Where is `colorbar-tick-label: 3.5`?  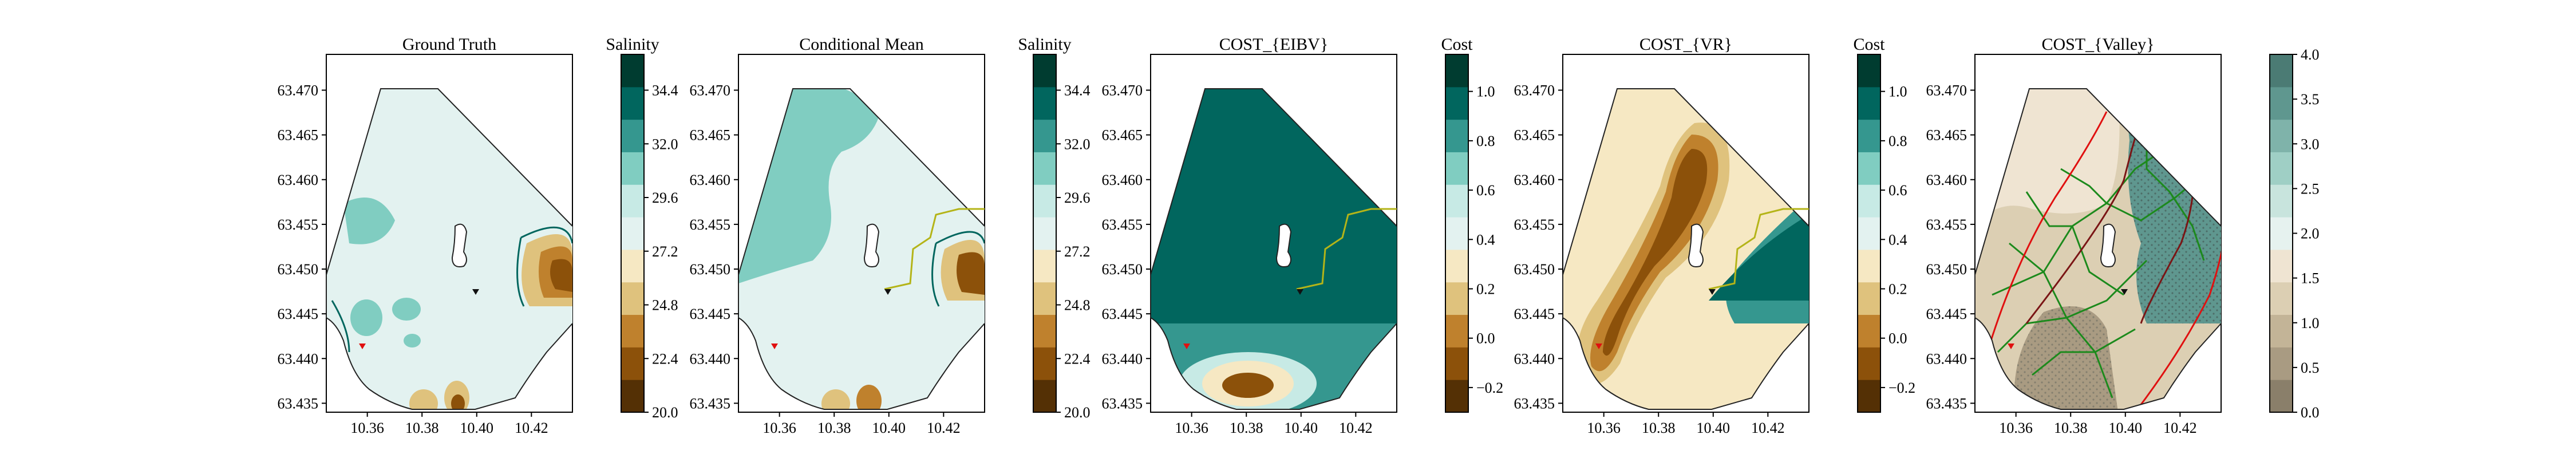 colorbar-tick-label: 3.5 is located at coordinates (2310, 99).